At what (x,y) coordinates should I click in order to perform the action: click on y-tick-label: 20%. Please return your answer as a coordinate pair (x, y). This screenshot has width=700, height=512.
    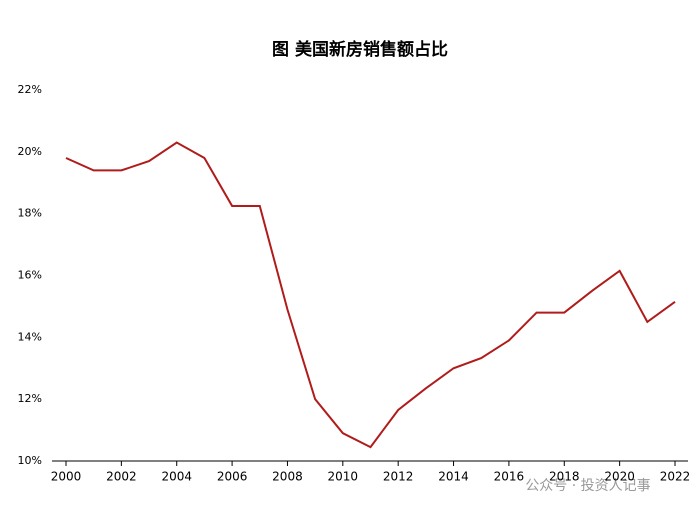
    Looking at the image, I should click on (30, 151).